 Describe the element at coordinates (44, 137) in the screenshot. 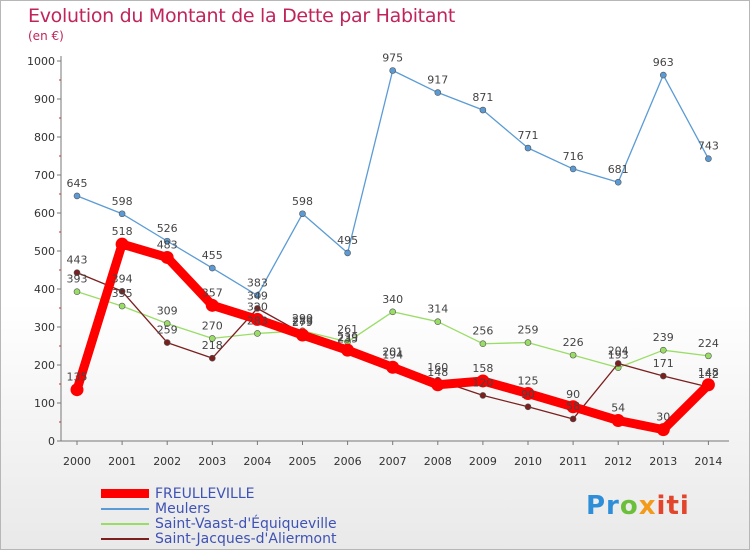

I see `y-tick-label: 800` at that location.